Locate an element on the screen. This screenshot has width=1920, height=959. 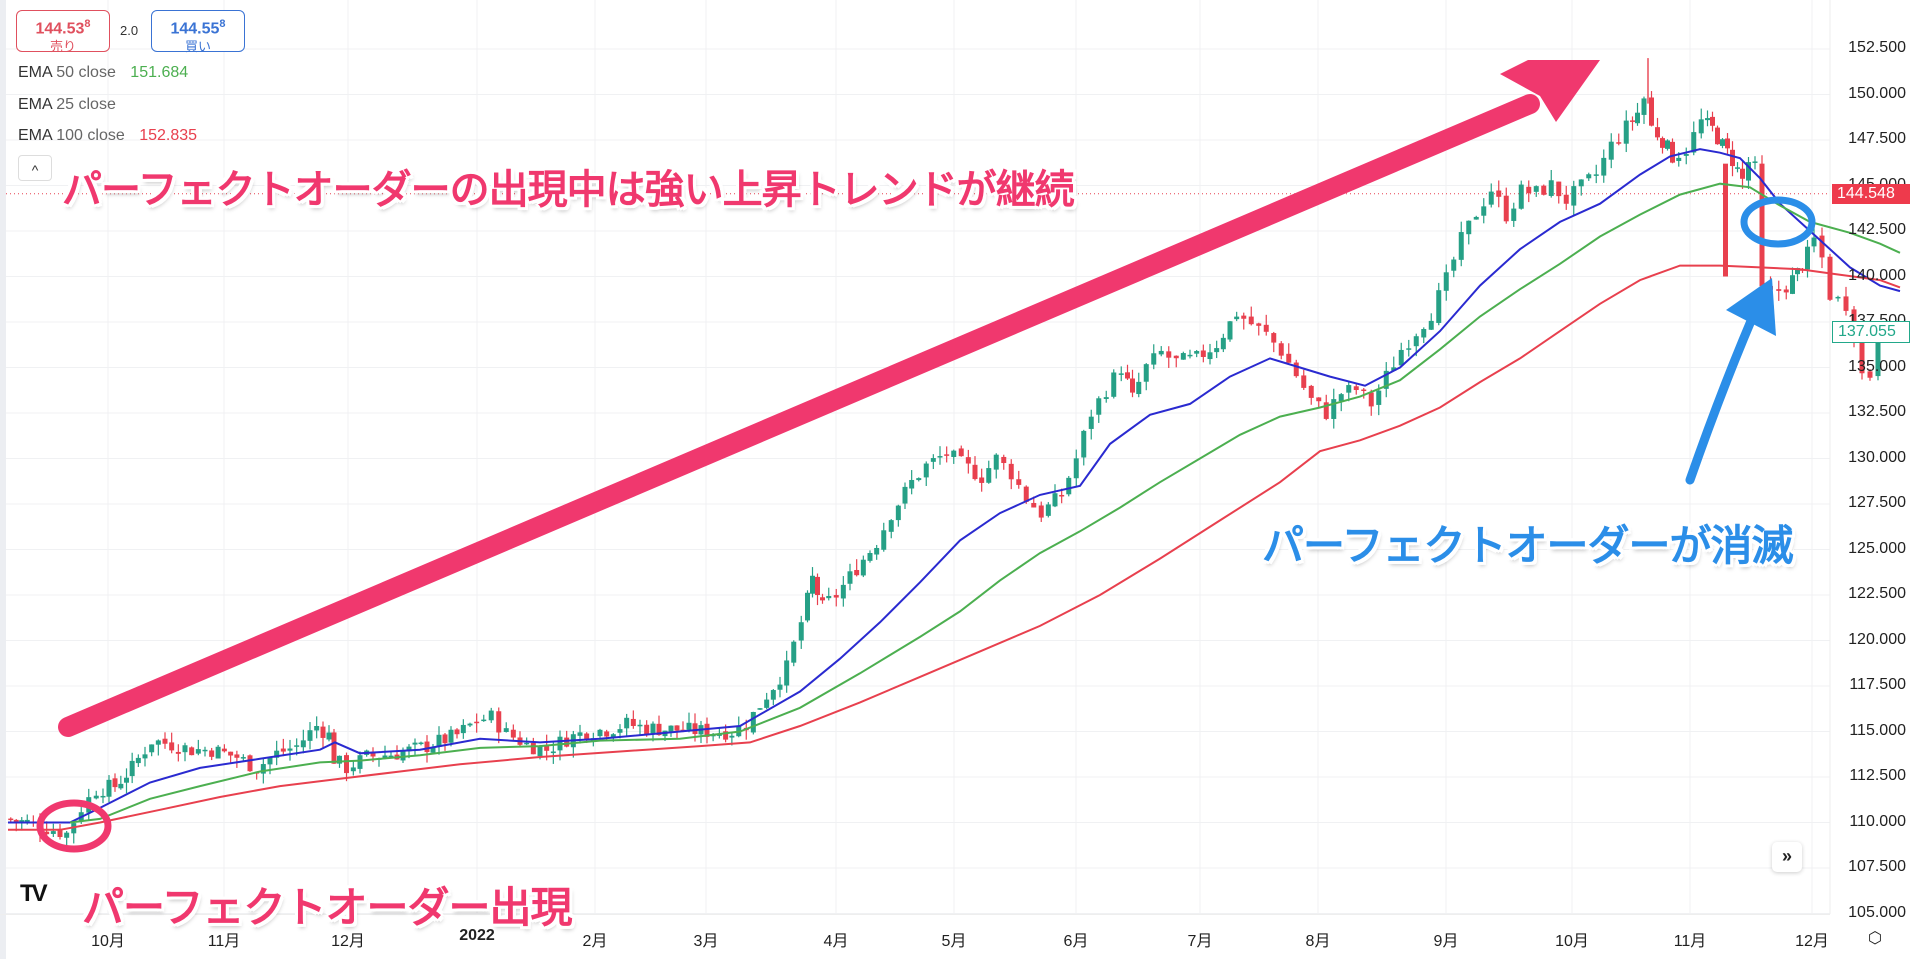
y-axis-label: 130.000 is located at coordinates (1877, 457).